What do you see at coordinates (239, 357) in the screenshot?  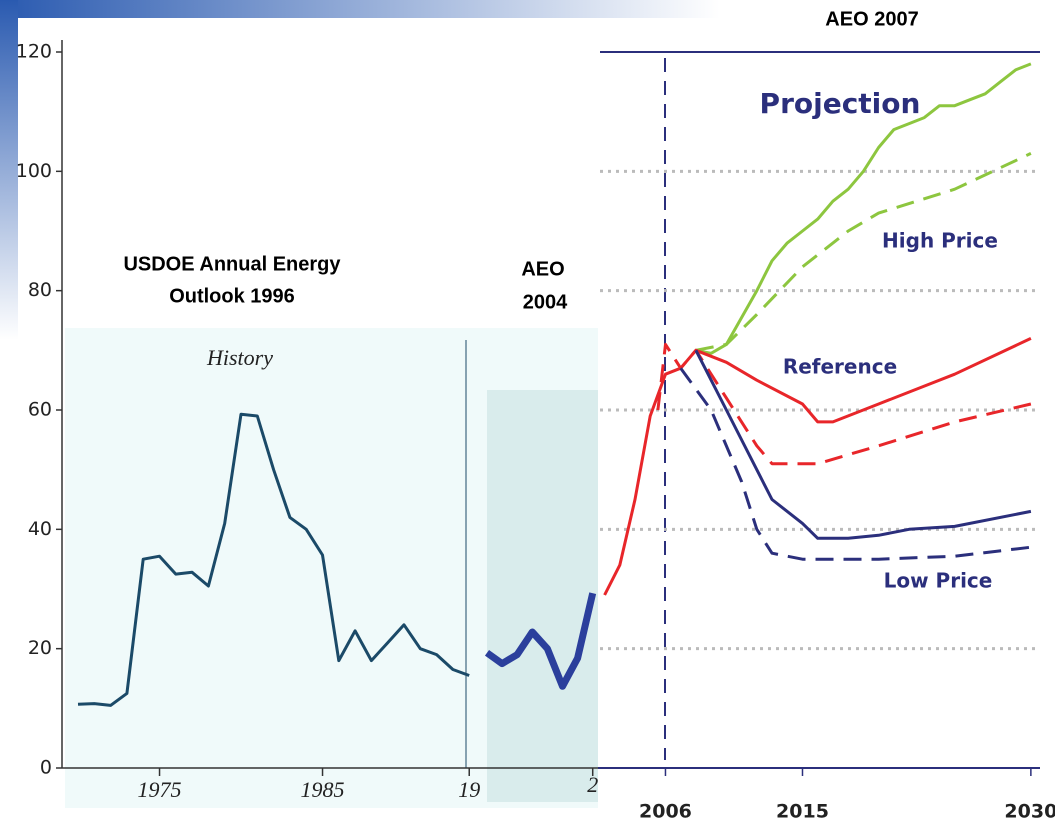 I see `annotation: History` at bounding box center [239, 357].